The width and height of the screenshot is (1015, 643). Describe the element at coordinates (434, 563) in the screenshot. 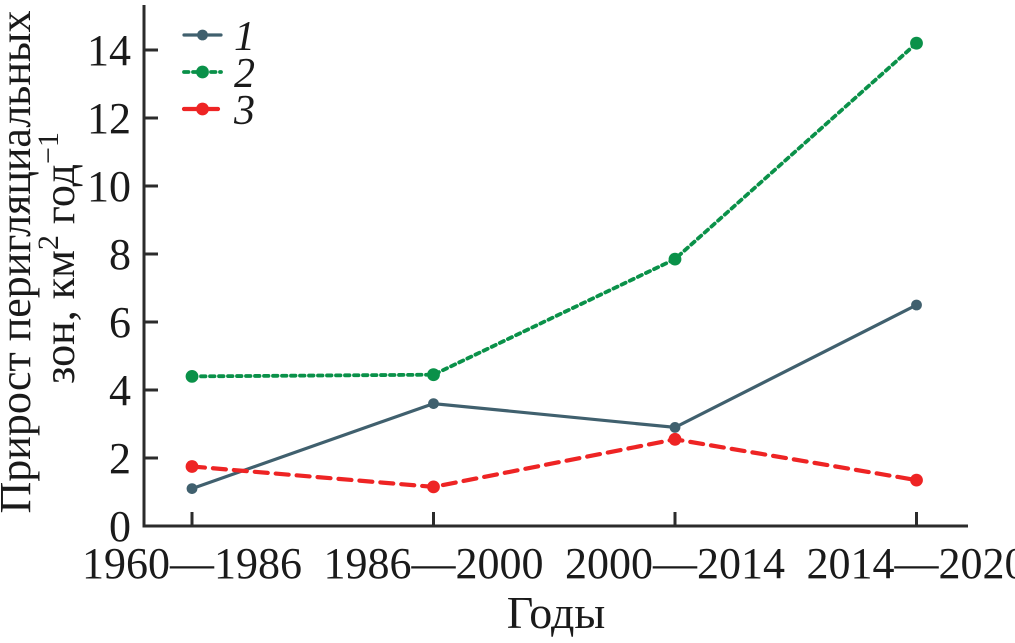

I see `x-tick-label: 1986—2000` at that location.